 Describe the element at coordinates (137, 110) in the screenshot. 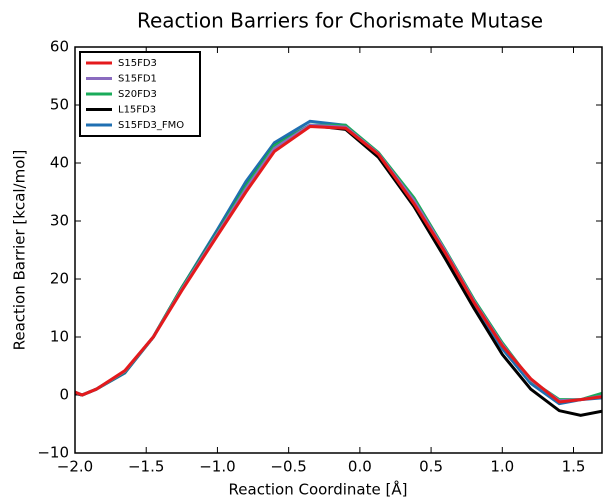

I see `legend-label: L15FD3` at that location.